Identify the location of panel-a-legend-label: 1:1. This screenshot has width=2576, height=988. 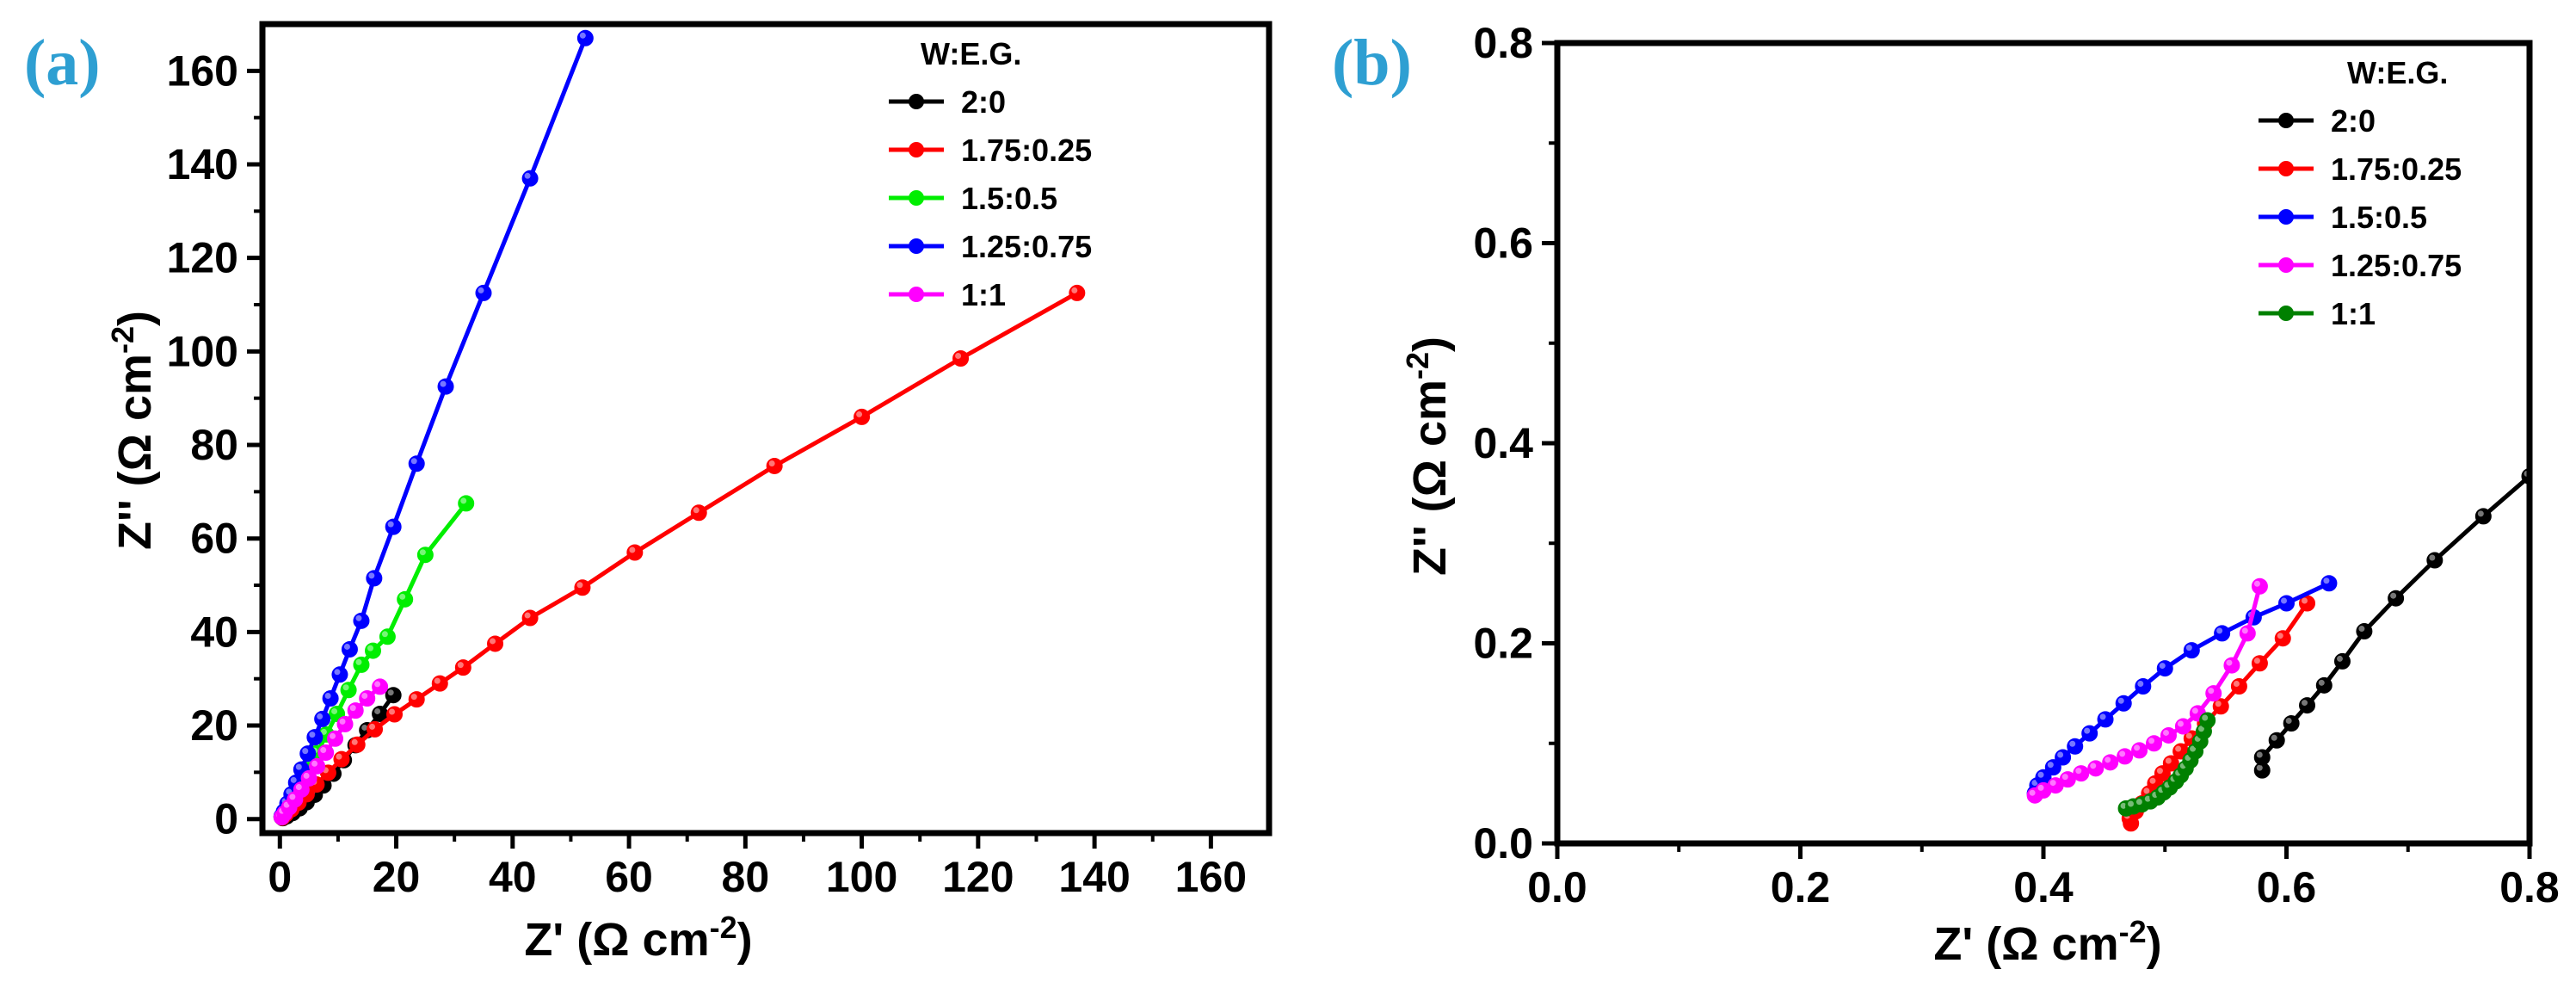
(983, 294).